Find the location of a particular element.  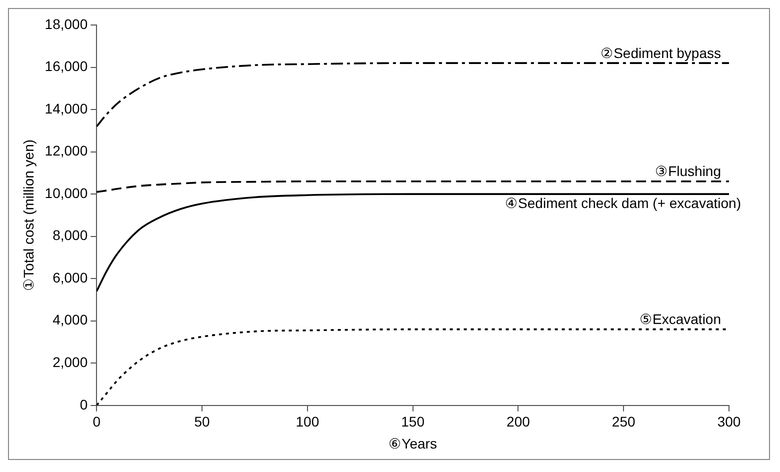

y-tick-label: 16,000 is located at coordinates (66, 66).